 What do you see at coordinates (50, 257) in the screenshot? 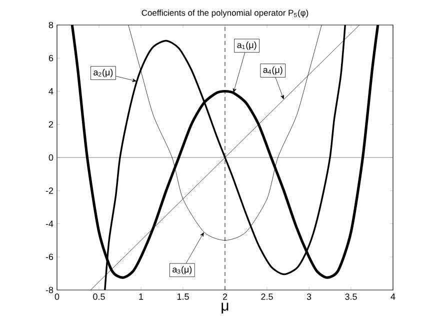
I see `y-tick-label: -6` at bounding box center [50, 257].